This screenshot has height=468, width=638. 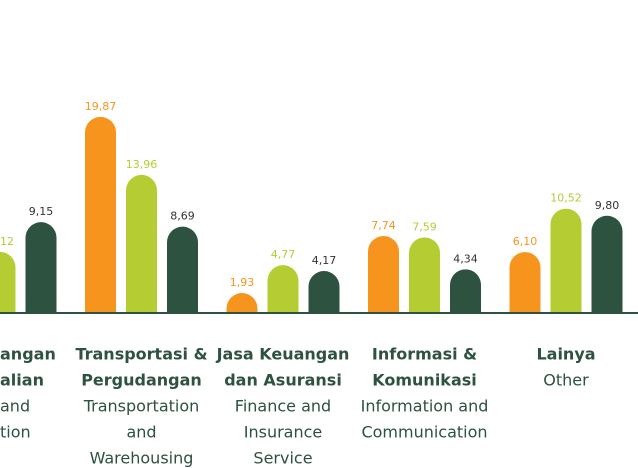 I want to click on category-label-en: Transportation, so click(x=141, y=406).